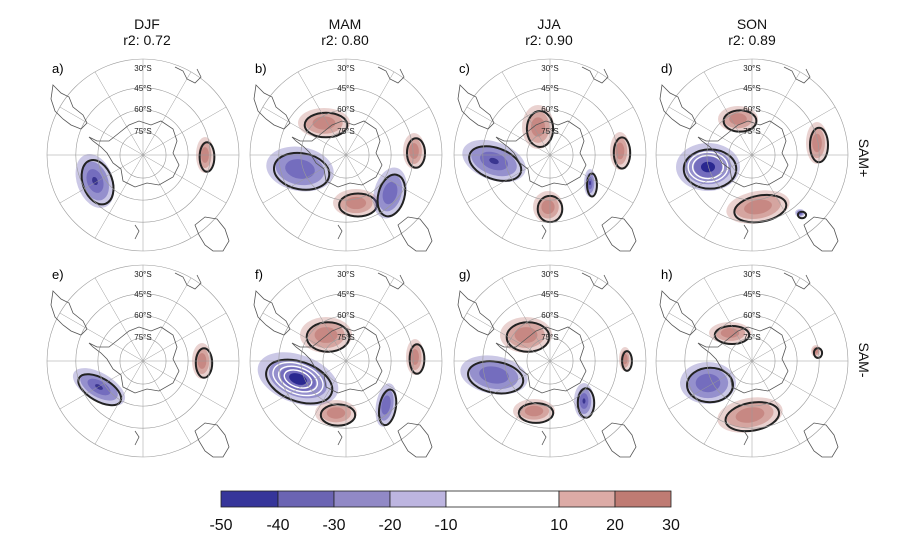 Image resolution: width=900 pixels, height=555 pixels. Describe the element at coordinates (752, 24) in the screenshot. I see `season-label: SON` at that location.